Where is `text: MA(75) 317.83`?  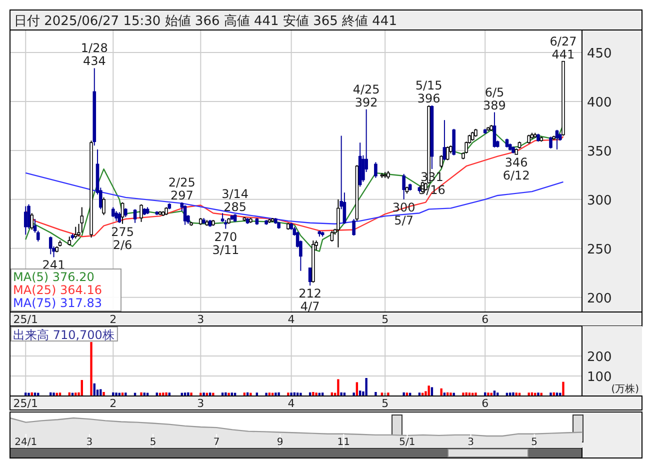 text: MA(75) 317.83 is located at coordinates (57, 303).